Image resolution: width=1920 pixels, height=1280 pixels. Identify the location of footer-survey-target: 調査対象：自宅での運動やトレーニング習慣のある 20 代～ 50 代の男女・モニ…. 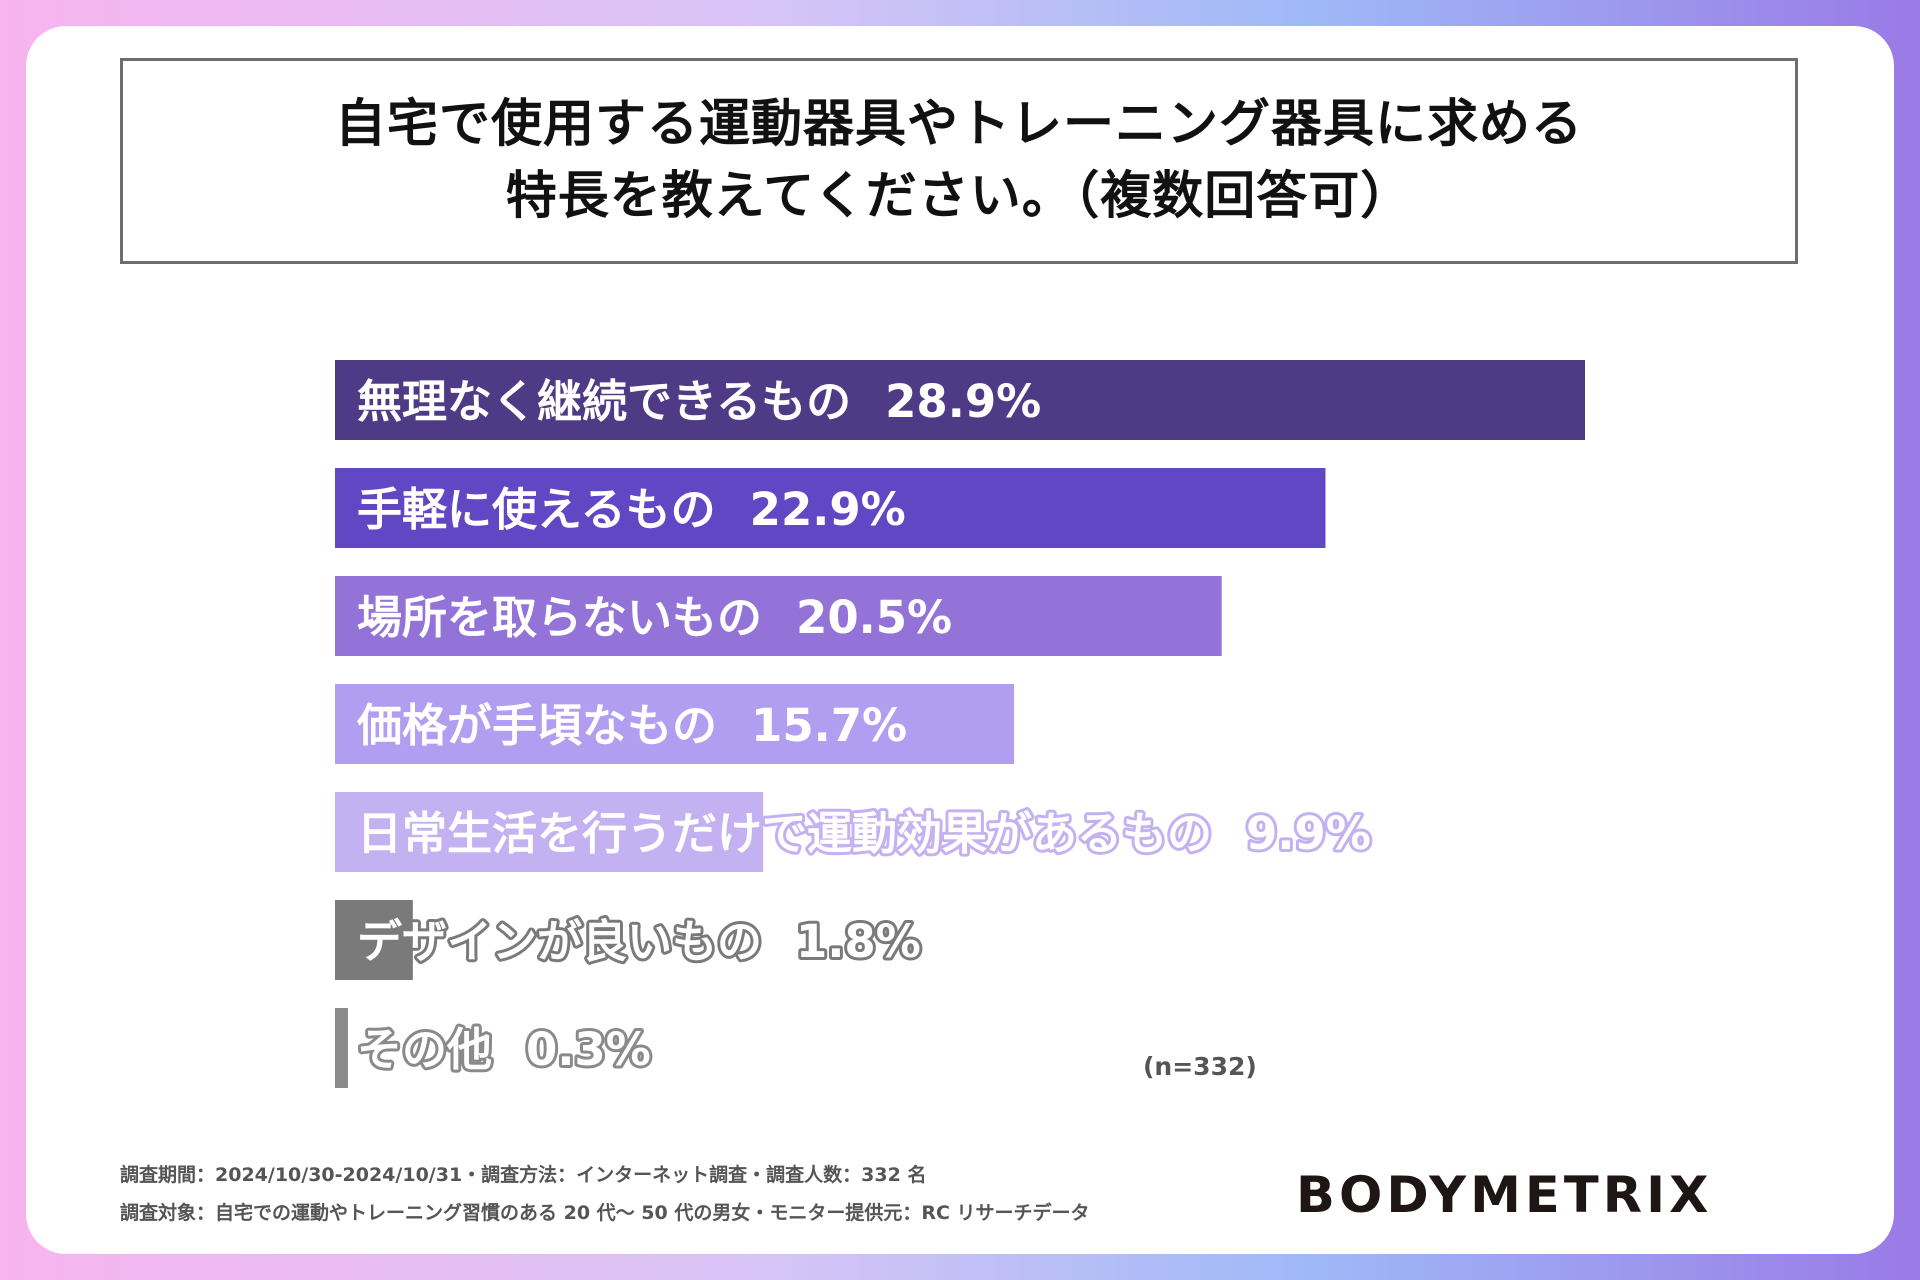
(605, 1213).